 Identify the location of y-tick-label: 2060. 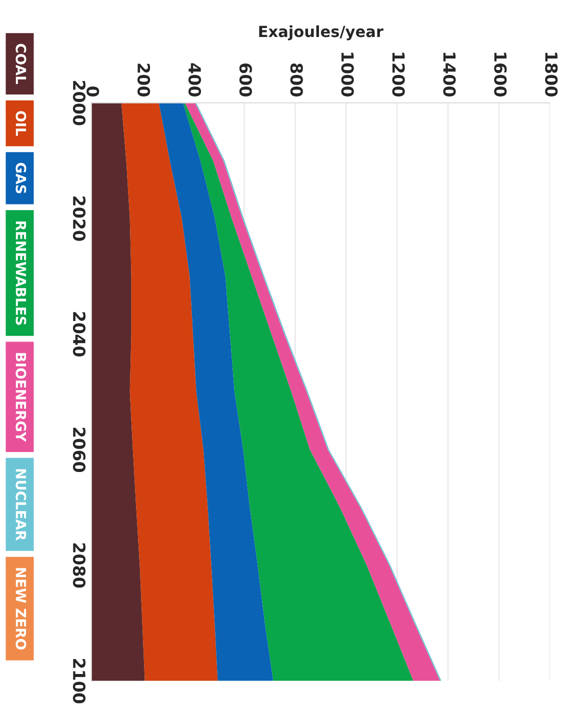
(79, 450).